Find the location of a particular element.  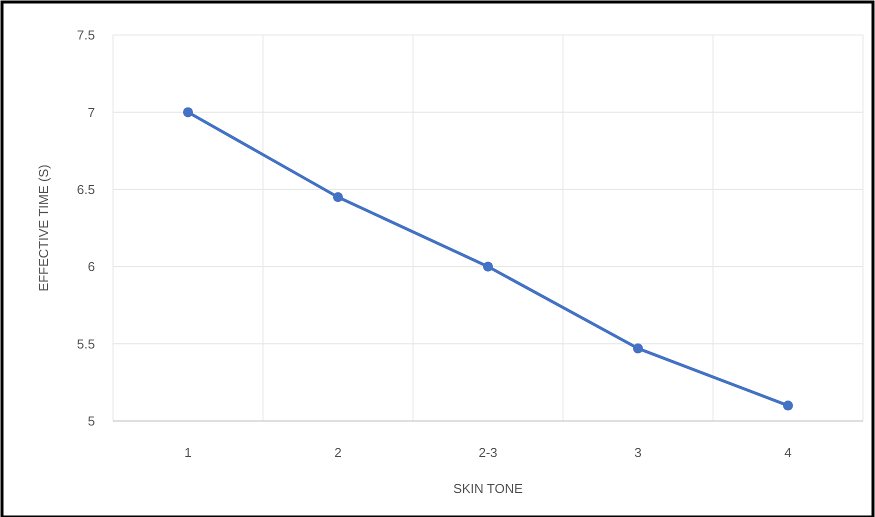

x-tick-label: 2 is located at coordinates (338, 452).